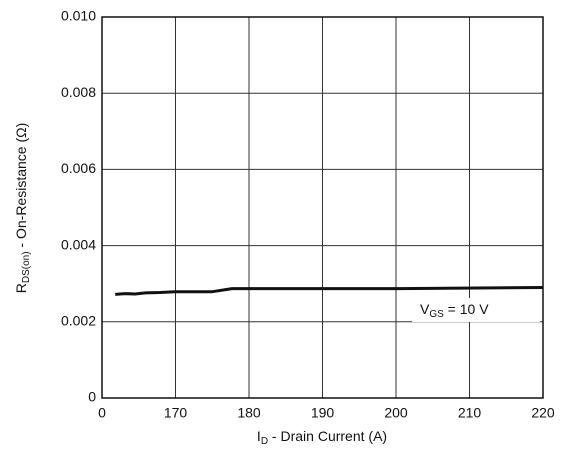  What do you see at coordinates (327, 436) in the screenshot?
I see `x-label-rest: - Drain Current (A)` at bounding box center [327, 436].